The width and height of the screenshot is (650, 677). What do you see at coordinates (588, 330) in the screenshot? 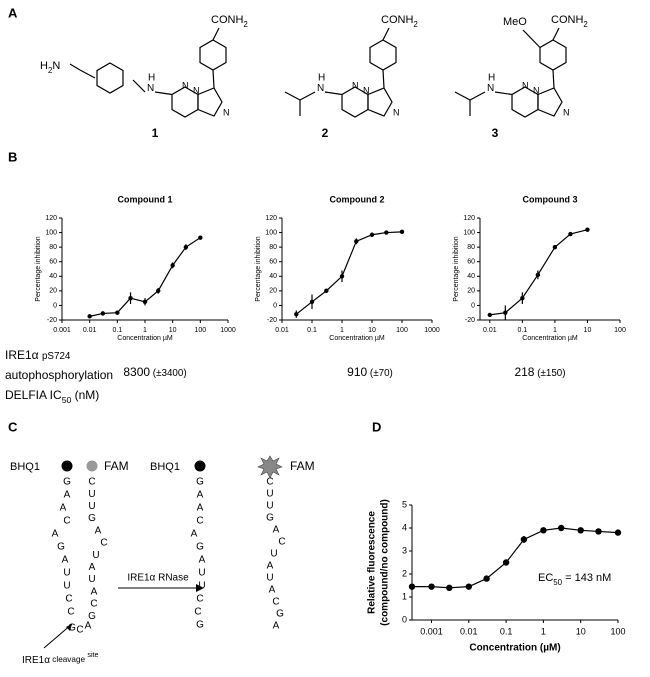
I see `x-tick-label: 10` at bounding box center [588, 330].